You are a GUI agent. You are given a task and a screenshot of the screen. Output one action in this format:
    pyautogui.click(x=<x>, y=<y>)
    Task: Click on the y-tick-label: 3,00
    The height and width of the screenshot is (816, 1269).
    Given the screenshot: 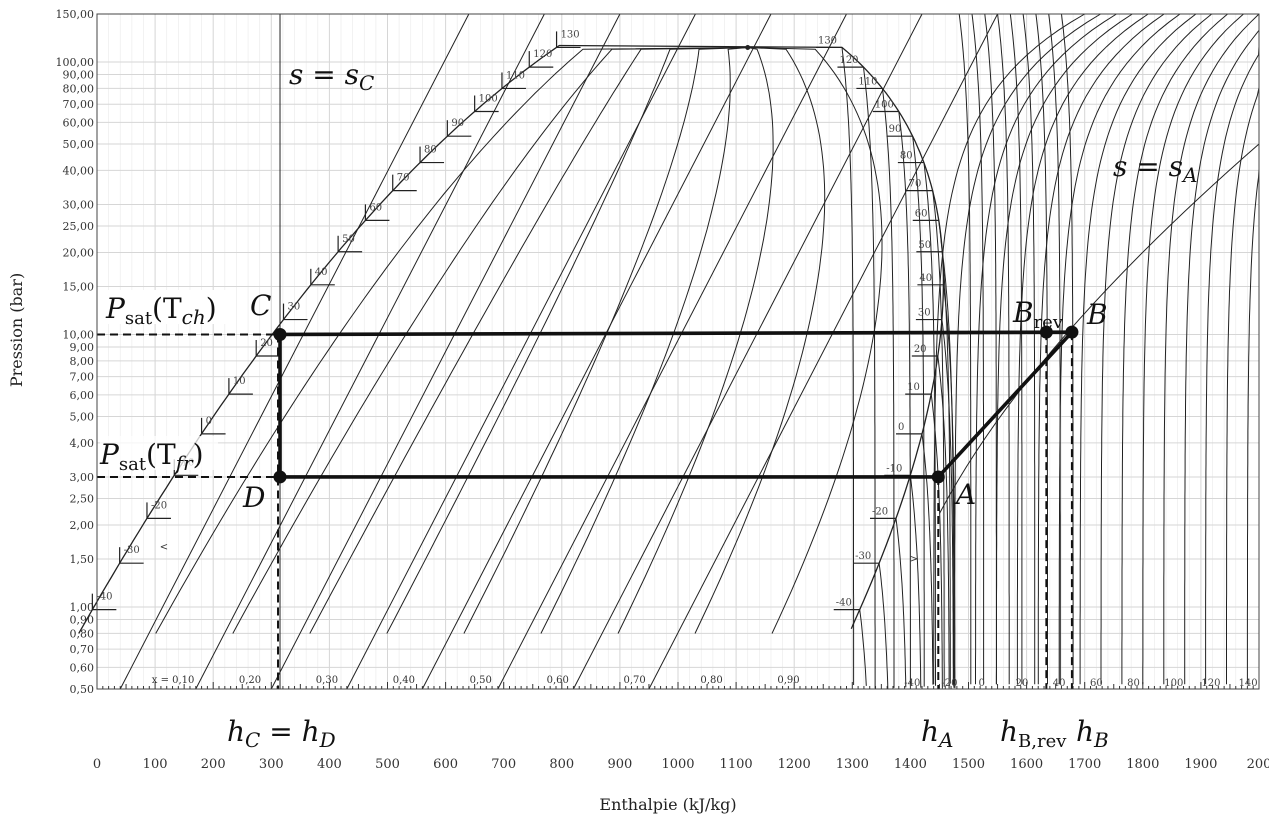 What is the action you would take?
    pyautogui.click(x=82, y=477)
    